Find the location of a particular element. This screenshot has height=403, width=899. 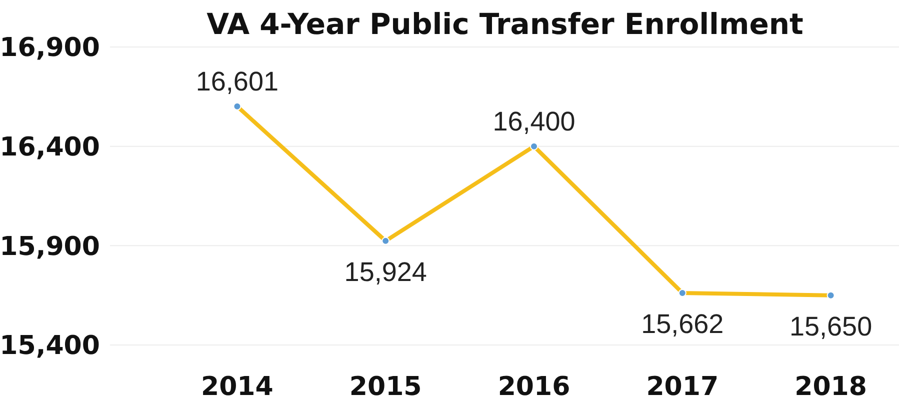

y-tick-label: 15,900 is located at coordinates (50, 247).